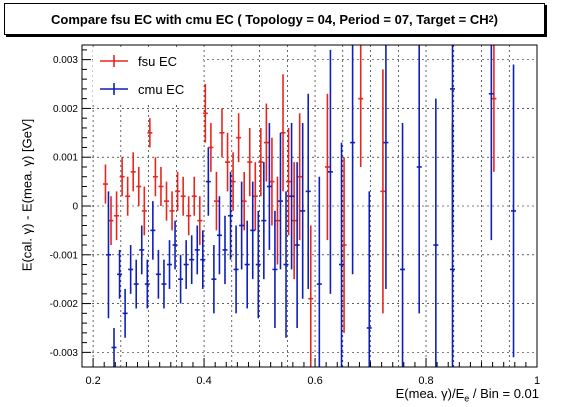  What do you see at coordinates (495, 19) in the screenshot?
I see `chart-title-suffix: )` at bounding box center [495, 19].